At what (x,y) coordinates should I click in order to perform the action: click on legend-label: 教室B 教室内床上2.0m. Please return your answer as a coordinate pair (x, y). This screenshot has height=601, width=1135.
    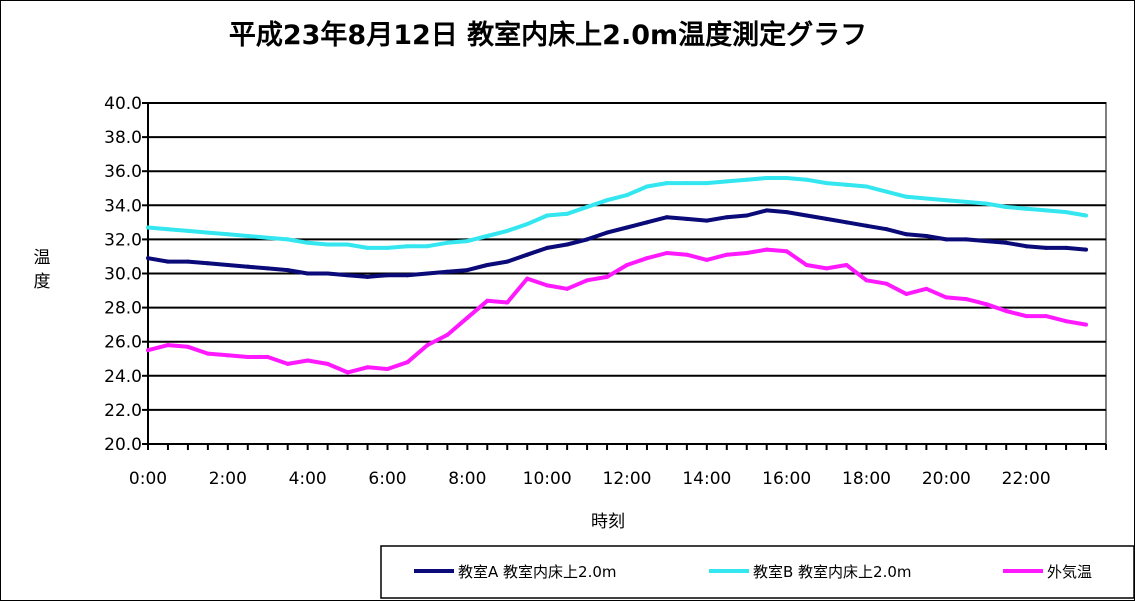
    Looking at the image, I should click on (832, 572).